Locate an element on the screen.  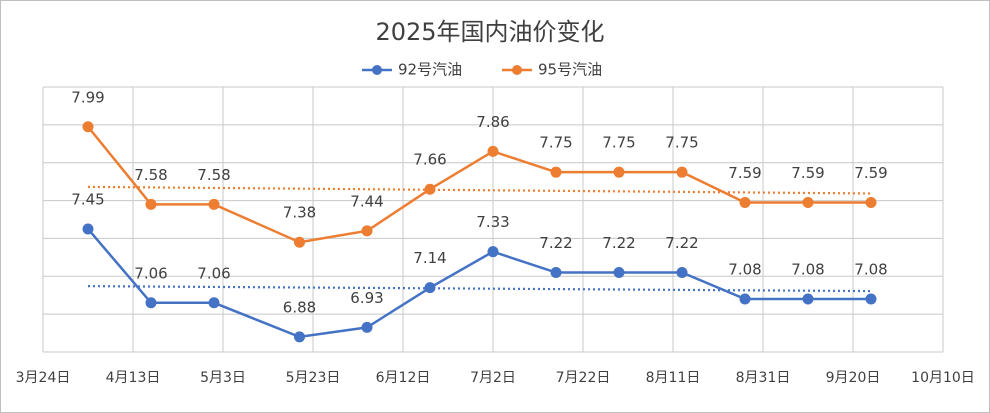
x-tick-label: 4月13日 is located at coordinates (133, 378).